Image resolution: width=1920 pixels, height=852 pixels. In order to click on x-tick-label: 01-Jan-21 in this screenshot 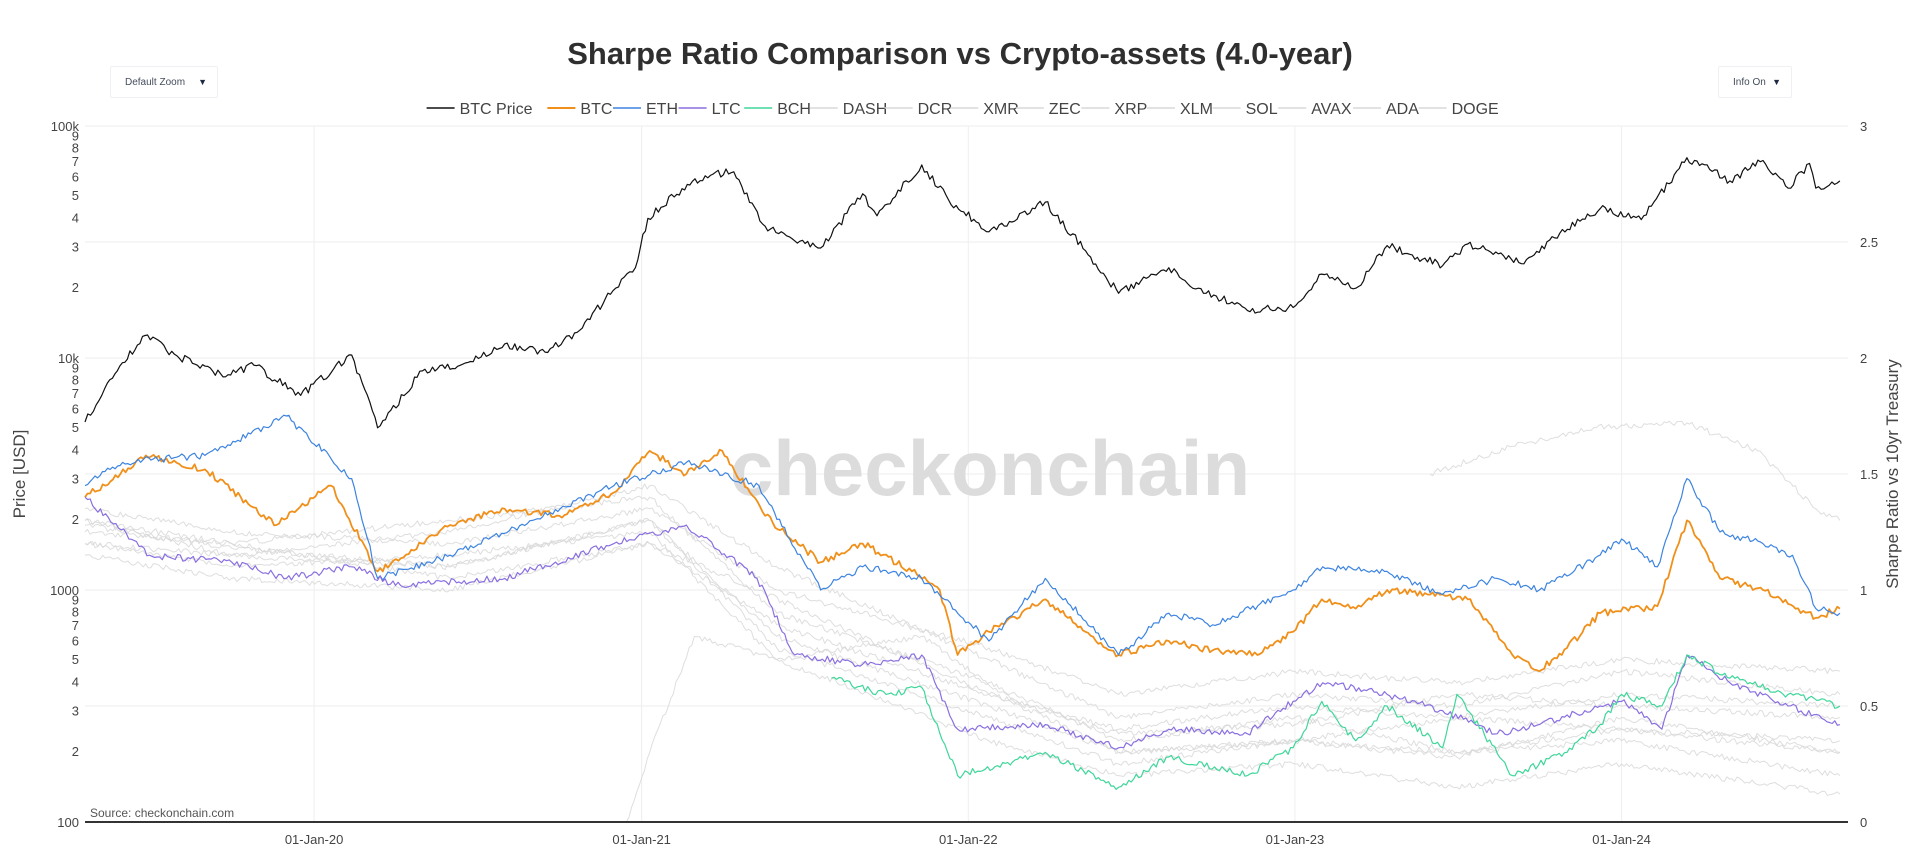, I will do `click(641, 839)`.